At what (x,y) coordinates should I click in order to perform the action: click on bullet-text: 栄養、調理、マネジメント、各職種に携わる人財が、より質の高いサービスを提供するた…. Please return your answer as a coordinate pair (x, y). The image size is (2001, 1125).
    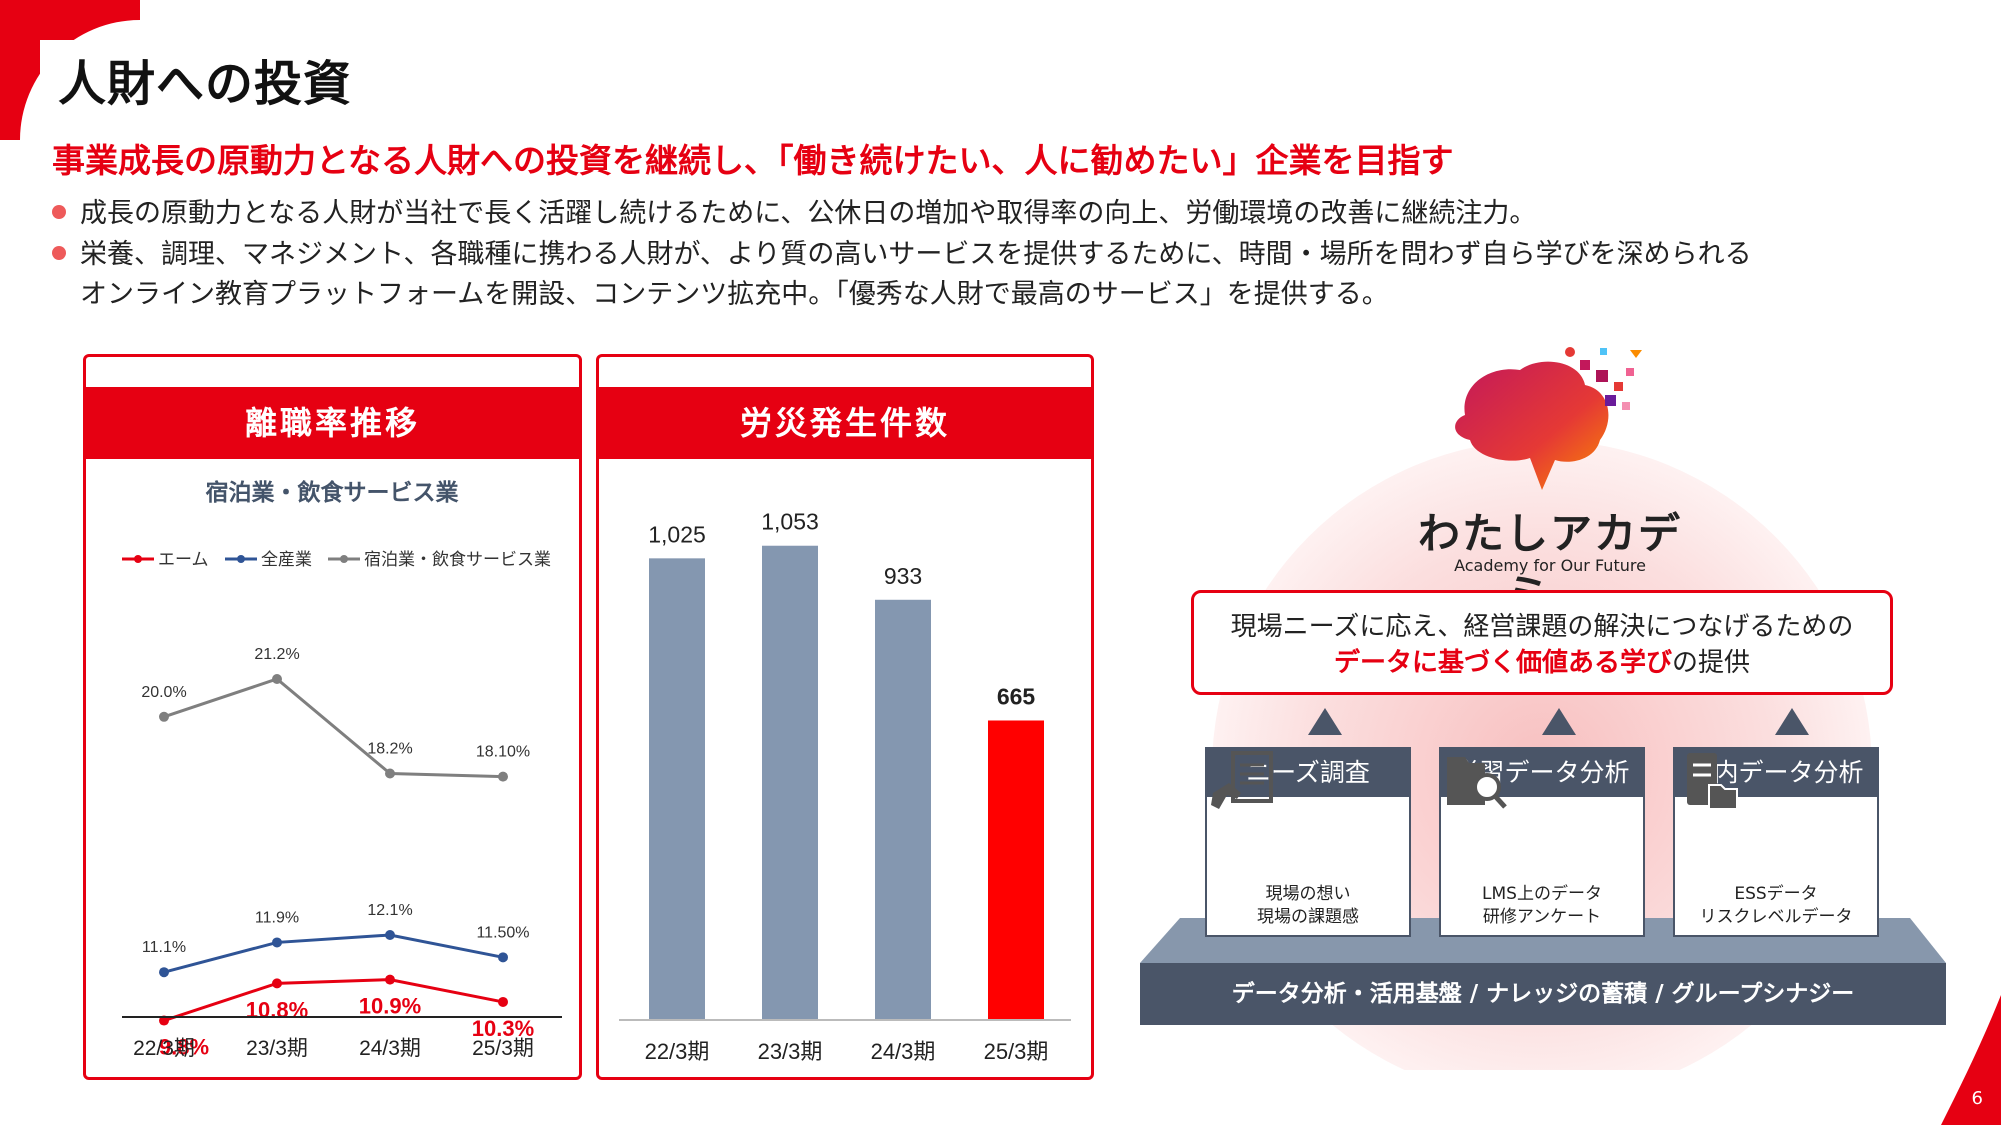
    Looking at the image, I should click on (916, 254).